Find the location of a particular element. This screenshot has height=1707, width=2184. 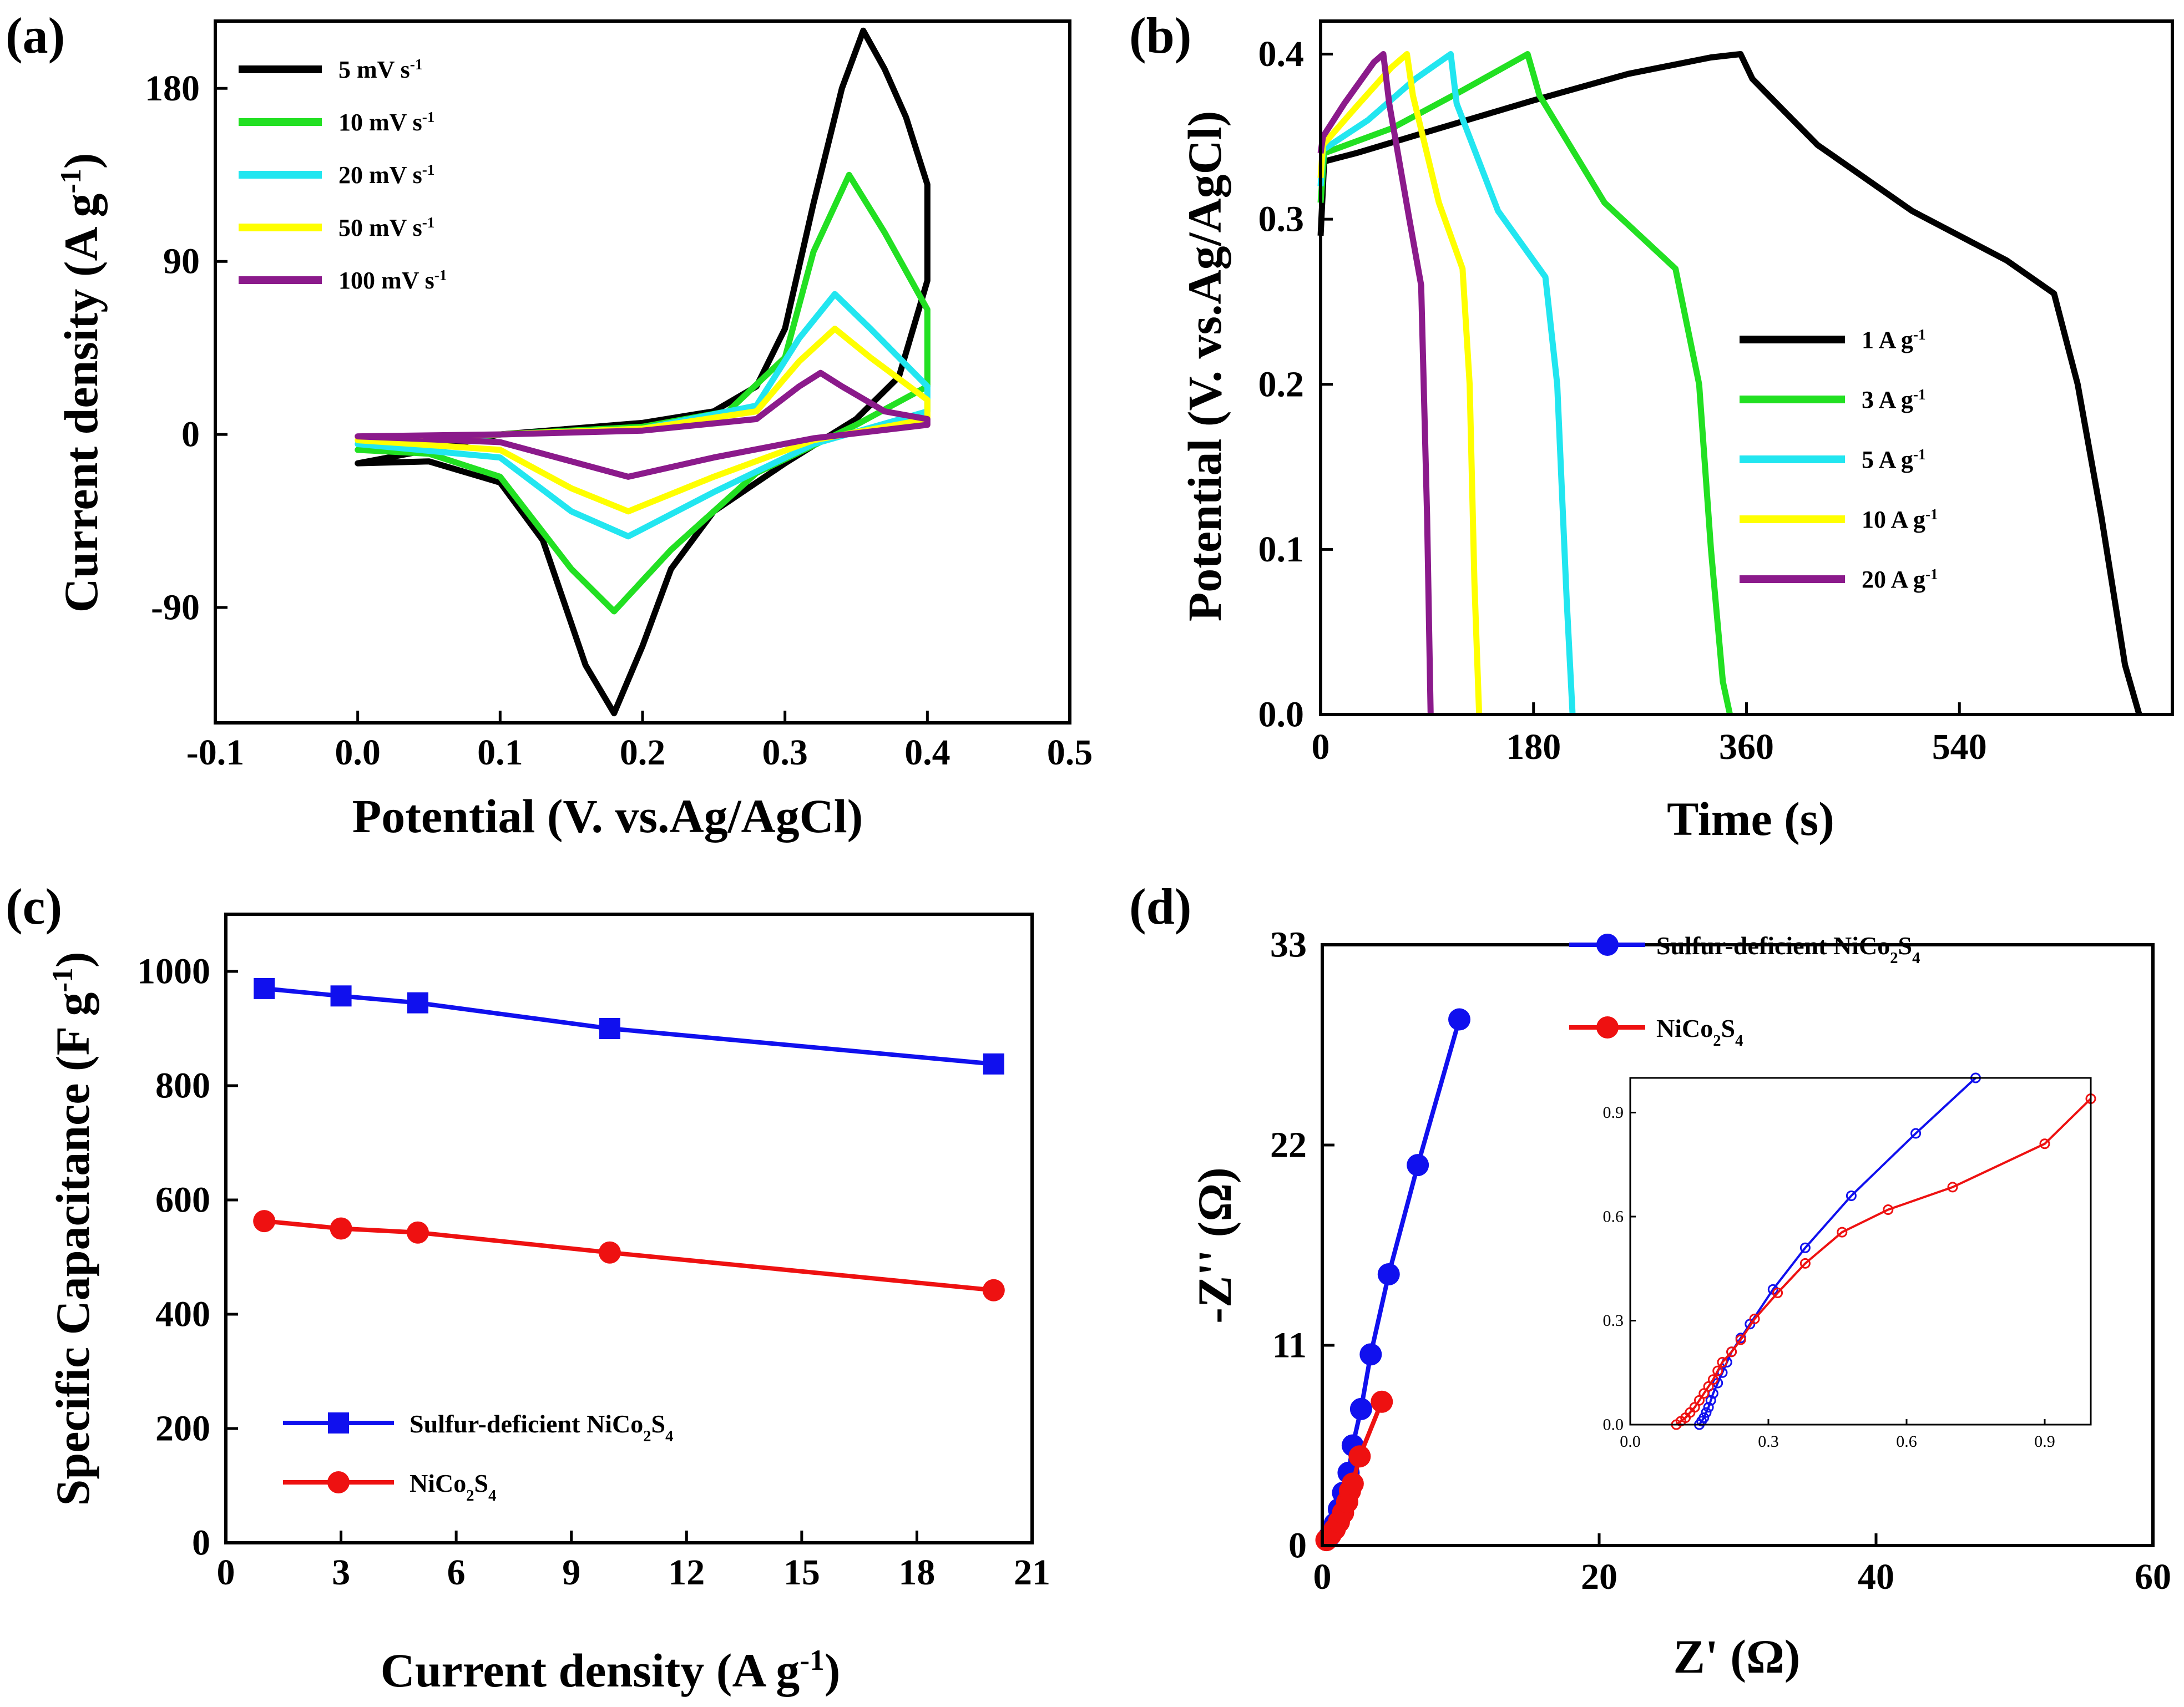

y-axis-label: Potential (V. vs.Ag/AgCl) is located at coordinates (1205, 366).